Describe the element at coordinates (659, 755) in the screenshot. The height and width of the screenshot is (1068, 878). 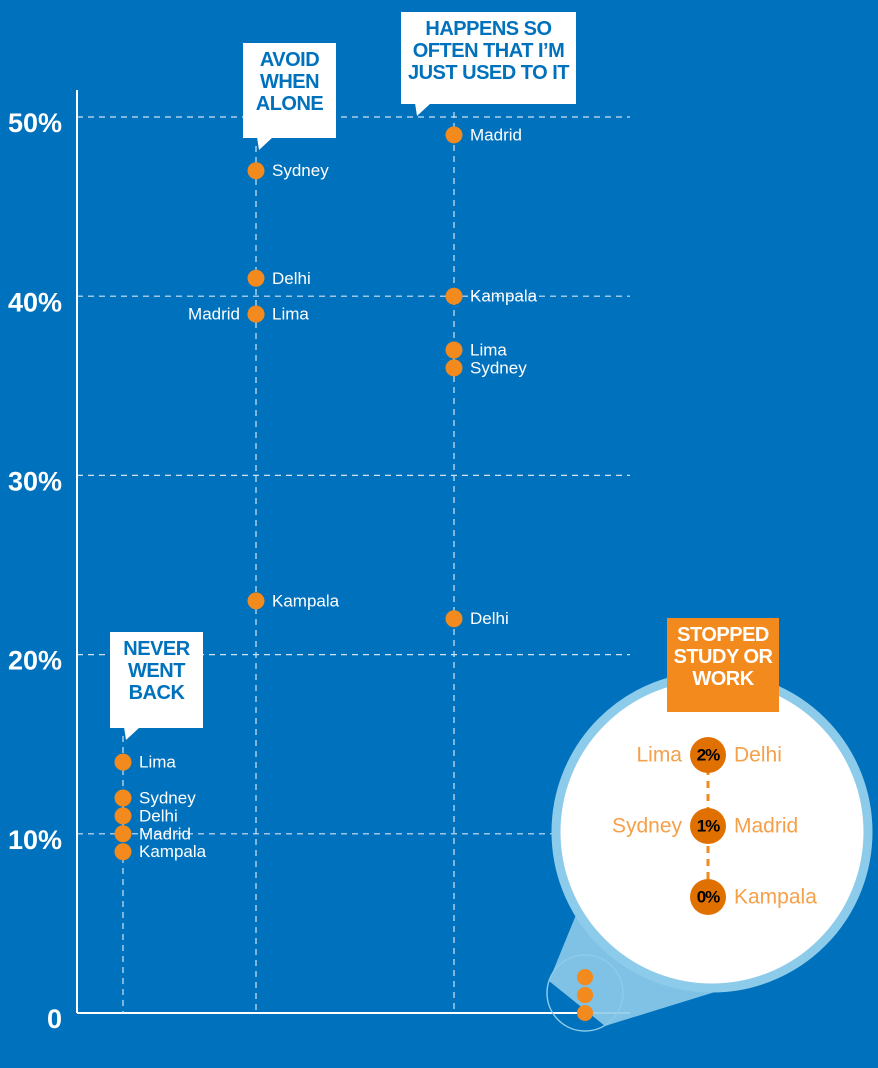
I see `zoom-point-label: Lima` at that location.